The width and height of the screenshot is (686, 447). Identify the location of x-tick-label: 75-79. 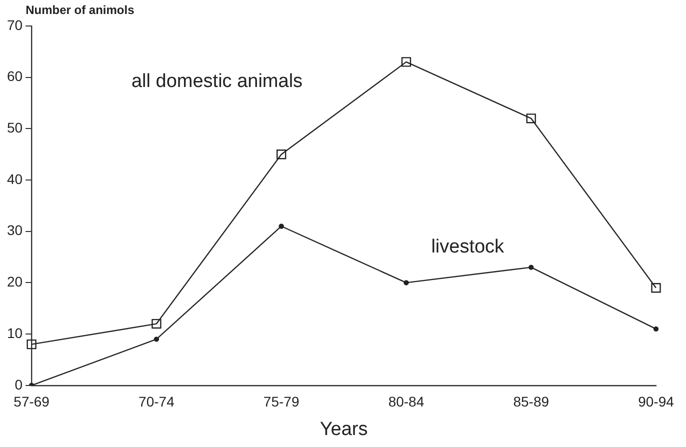
(281, 402).